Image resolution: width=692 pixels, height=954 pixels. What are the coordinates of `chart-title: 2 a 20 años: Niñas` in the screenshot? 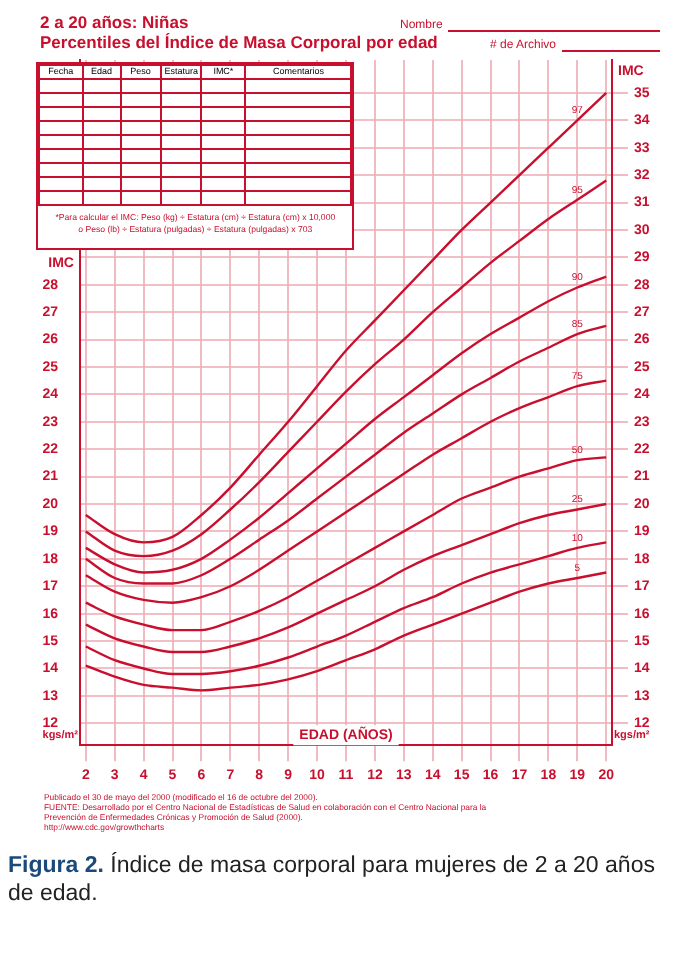 It's located at (114, 22).